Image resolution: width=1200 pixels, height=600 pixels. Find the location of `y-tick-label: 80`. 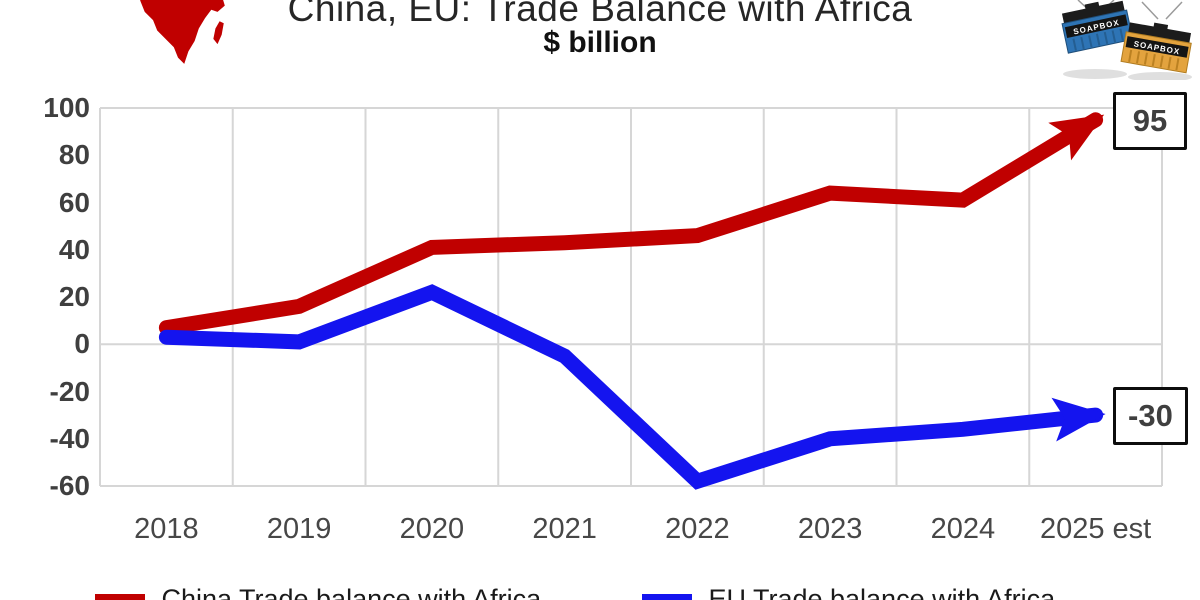

y-tick-label: 80 is located at coordinates (74, 155).